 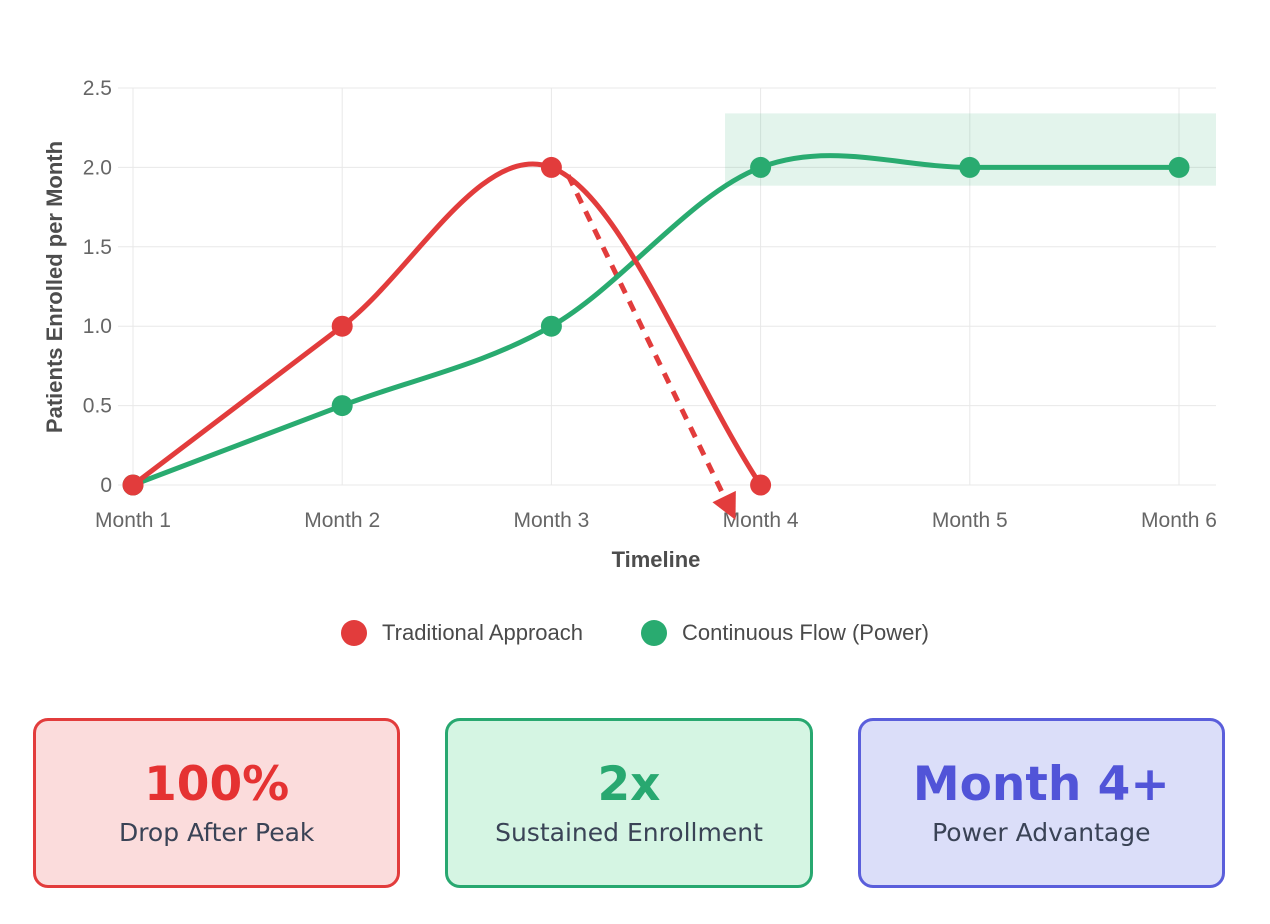 I want to click on legend-swatch-green-circle, so click(x=654, y=633).